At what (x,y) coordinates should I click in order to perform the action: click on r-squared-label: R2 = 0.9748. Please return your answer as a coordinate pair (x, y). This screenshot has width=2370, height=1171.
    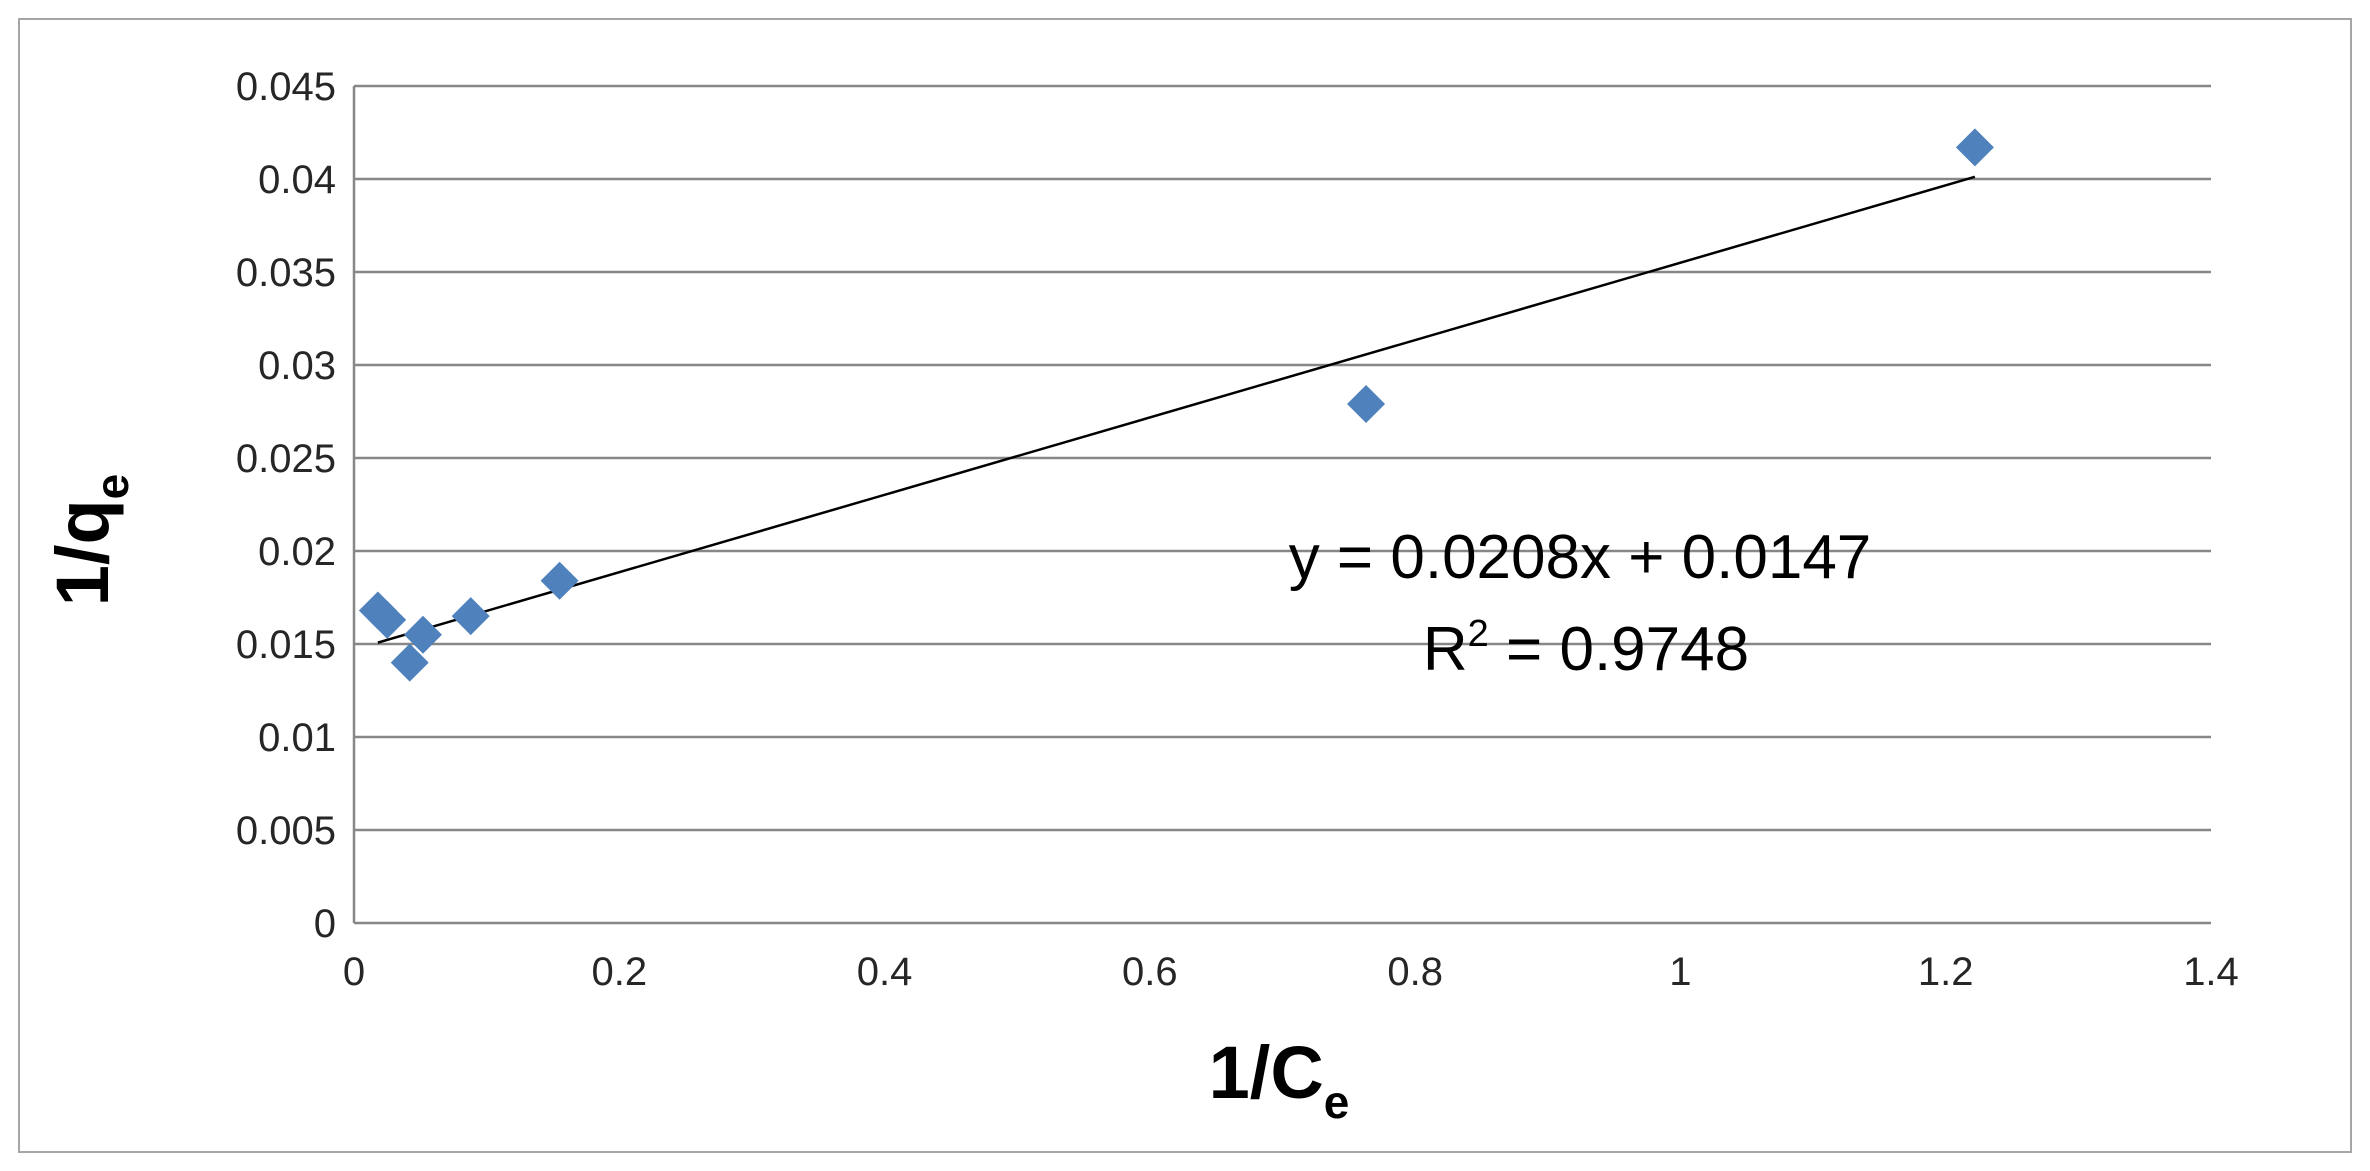
    Looking at the image, I should click on (1586, 648).